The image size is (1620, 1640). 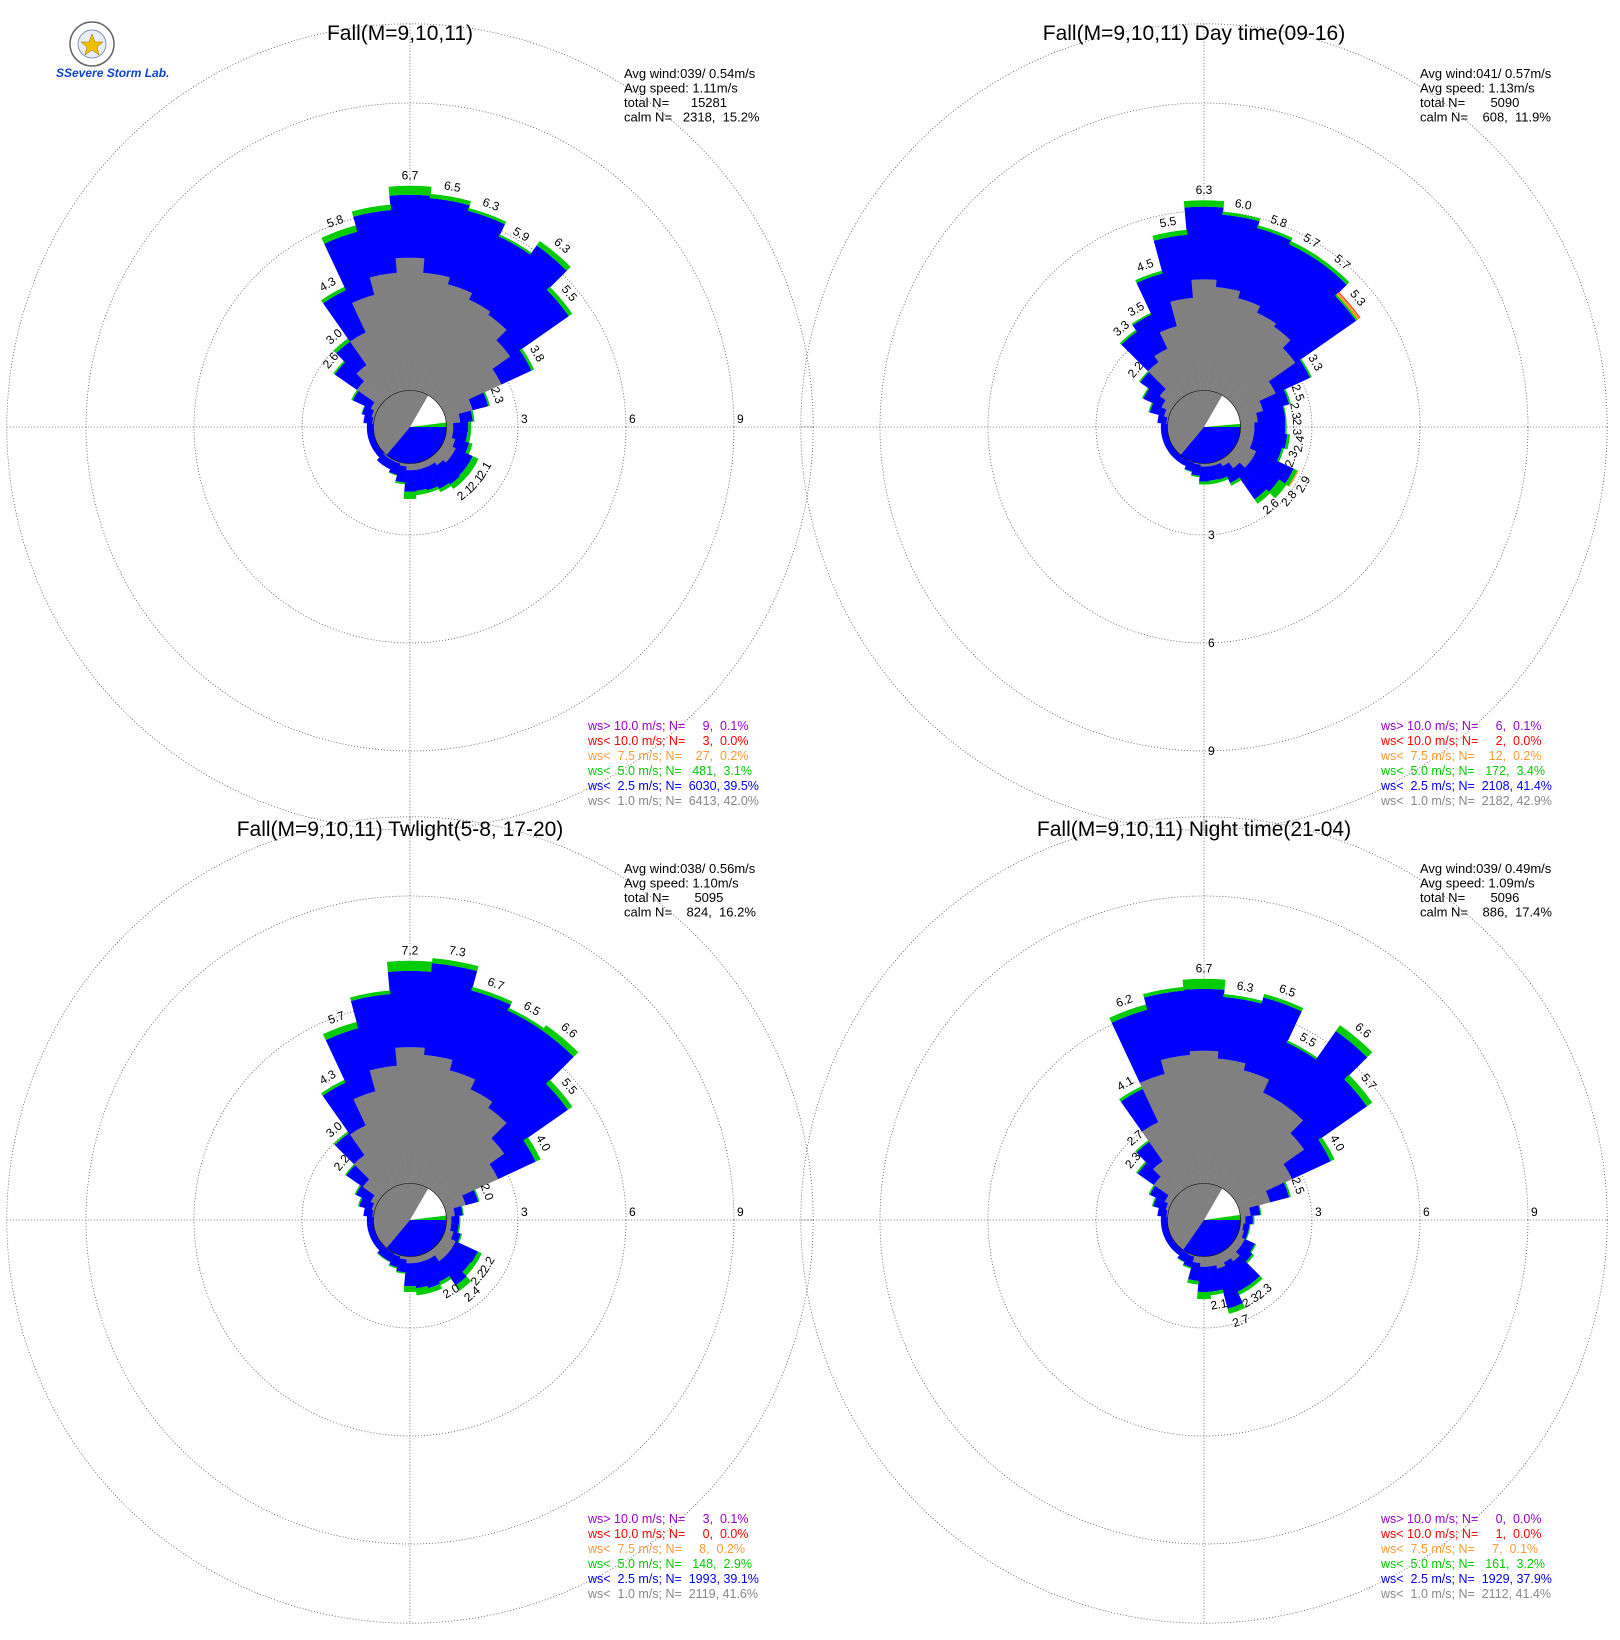 I want to click on panel-title: Fall(M=9,10,11) Night time(21-04), so click(x=1194, y=829).